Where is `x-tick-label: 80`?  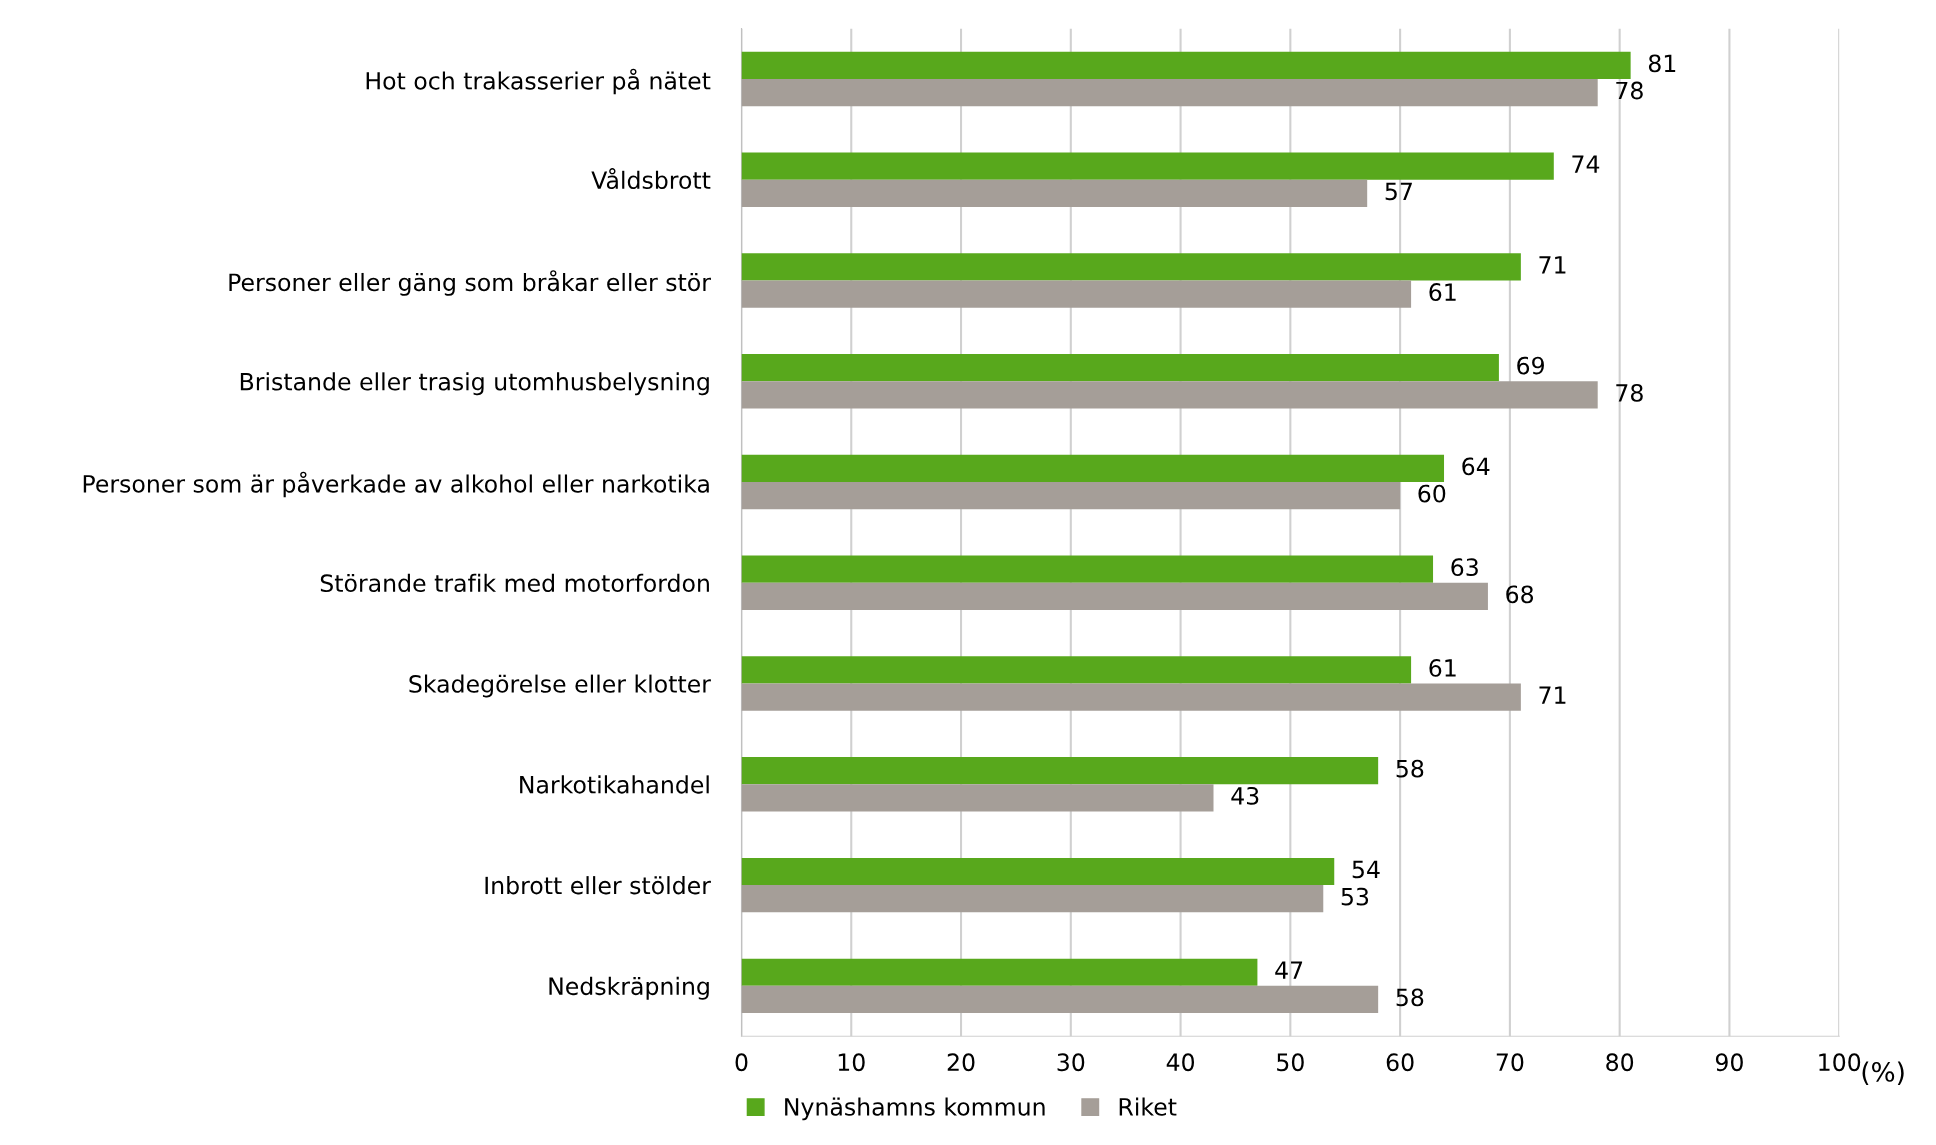
x-tick-label: 80 is located at coordinates (1620, 1062).